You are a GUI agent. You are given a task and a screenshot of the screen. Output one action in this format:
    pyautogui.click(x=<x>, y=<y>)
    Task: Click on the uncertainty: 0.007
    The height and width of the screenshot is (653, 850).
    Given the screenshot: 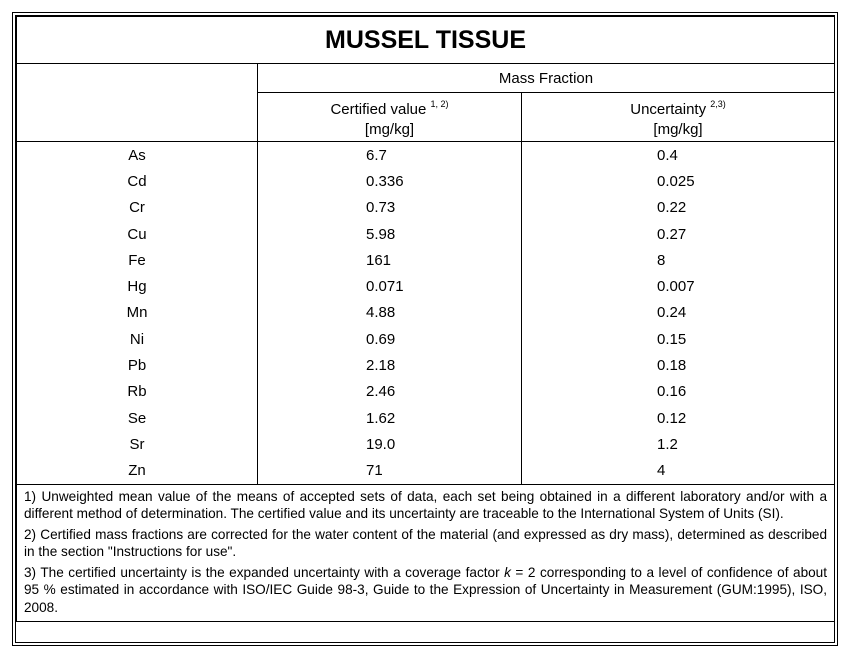 What is the action you would take?
    pyautogui.click(x=678, y=286)
    